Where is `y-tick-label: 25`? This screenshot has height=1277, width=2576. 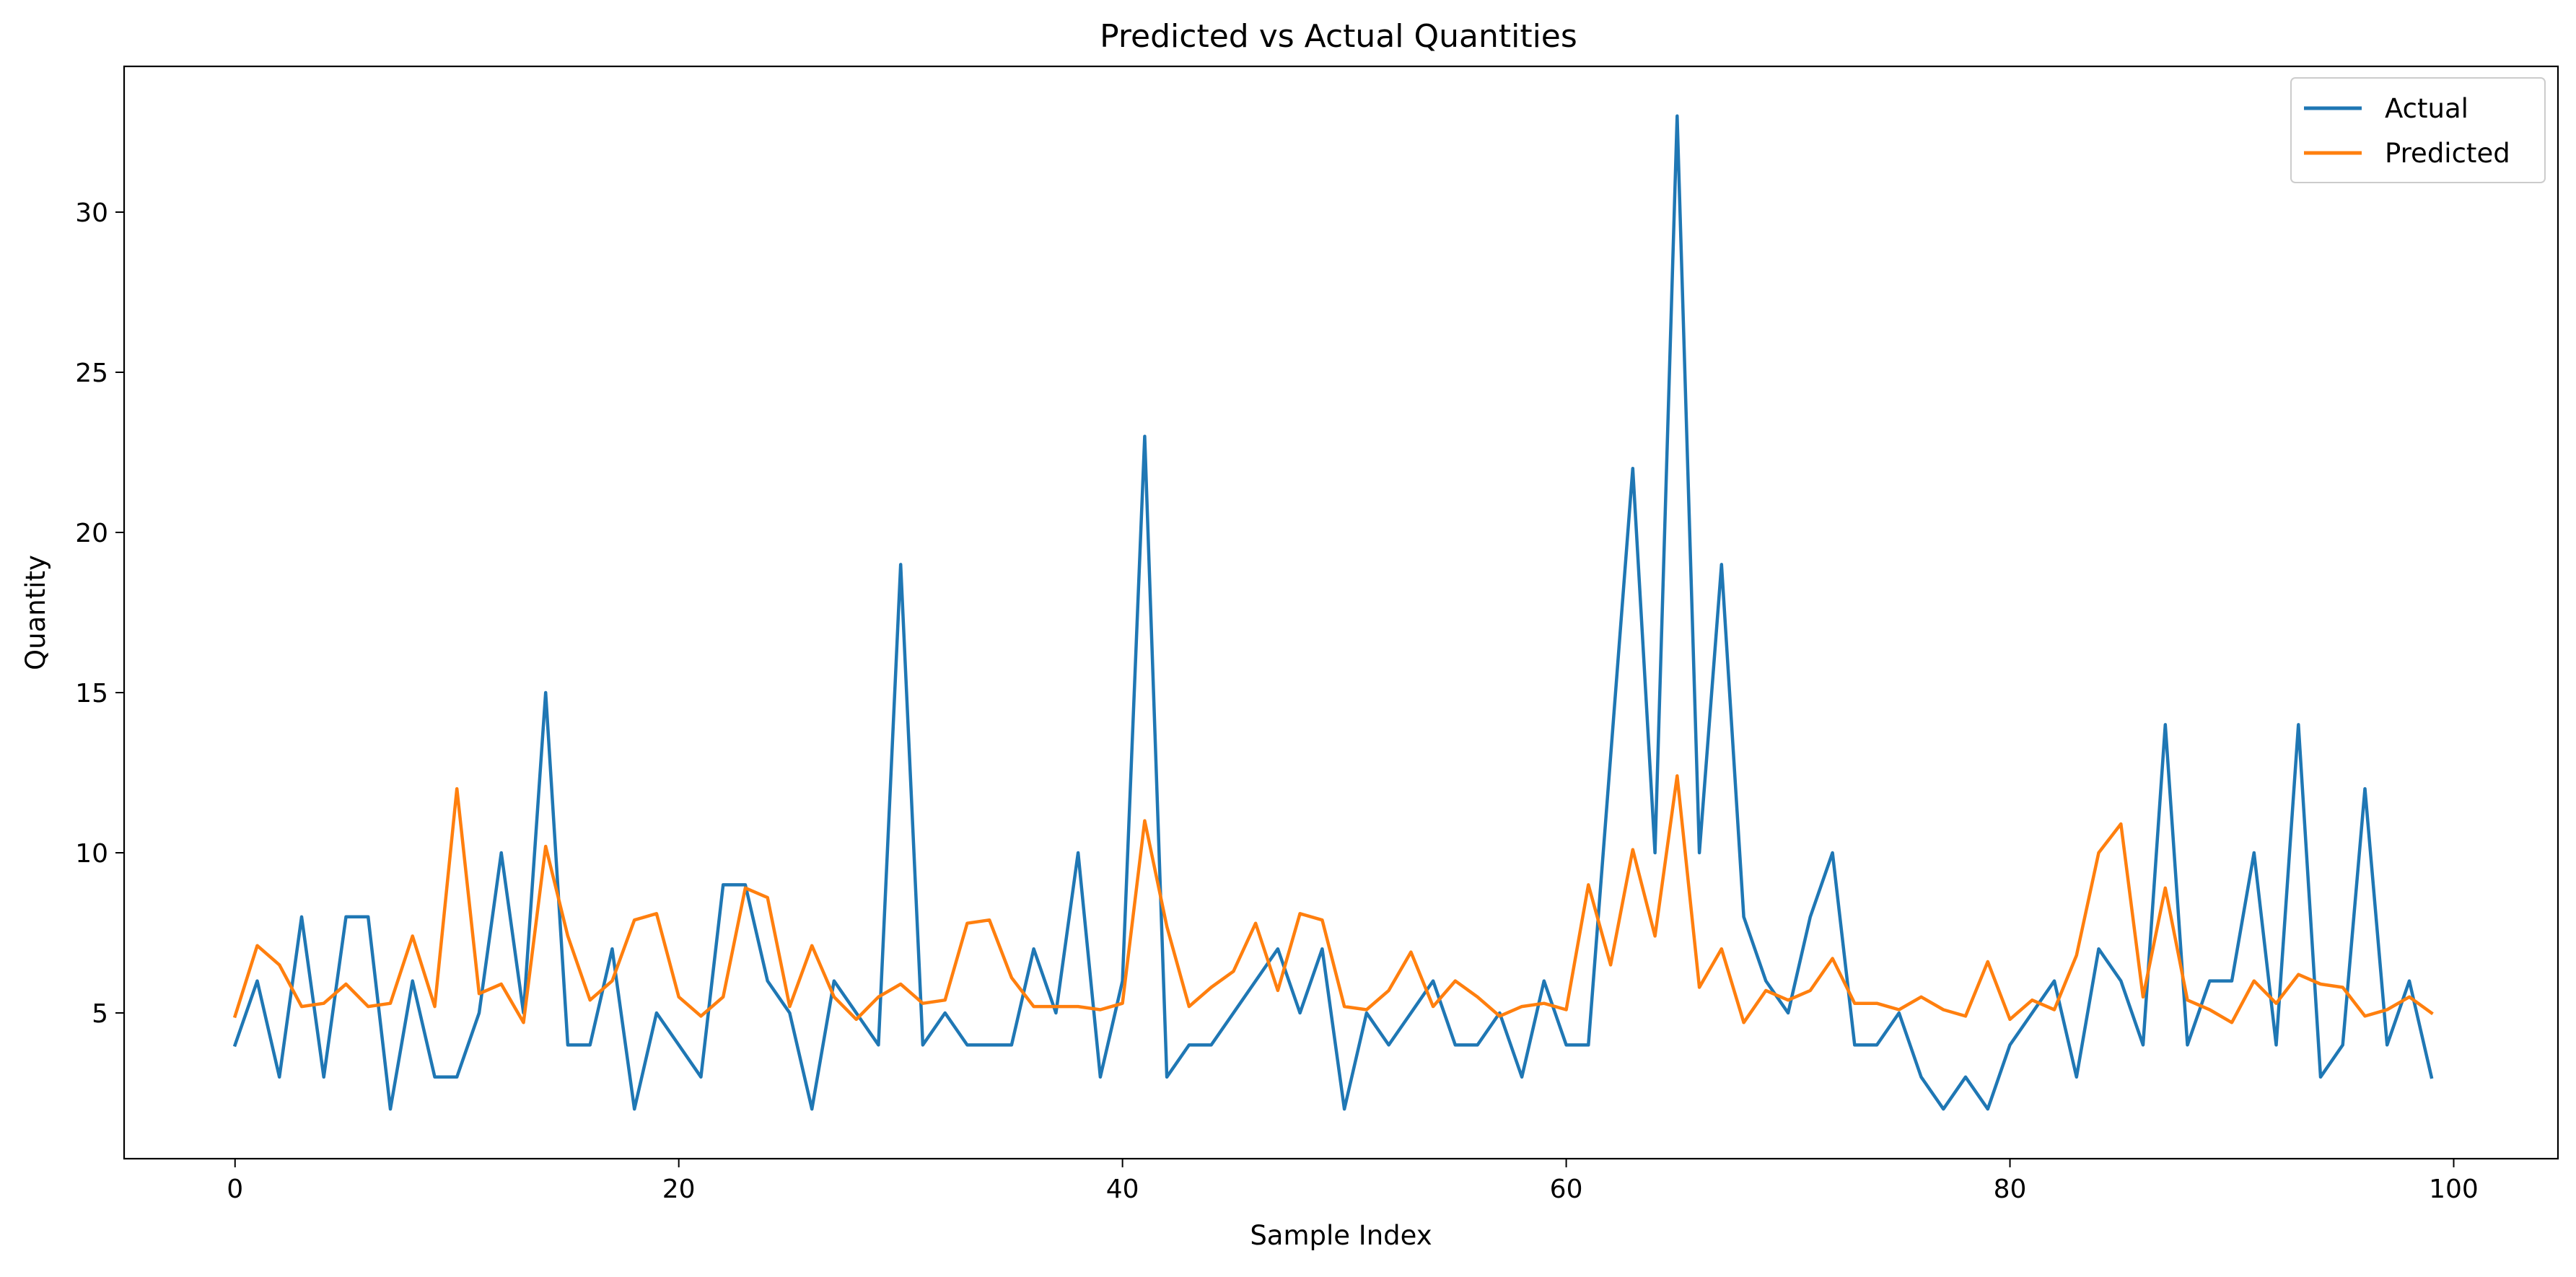
y-tick-label: 25 is located at coordinates (91, 374).